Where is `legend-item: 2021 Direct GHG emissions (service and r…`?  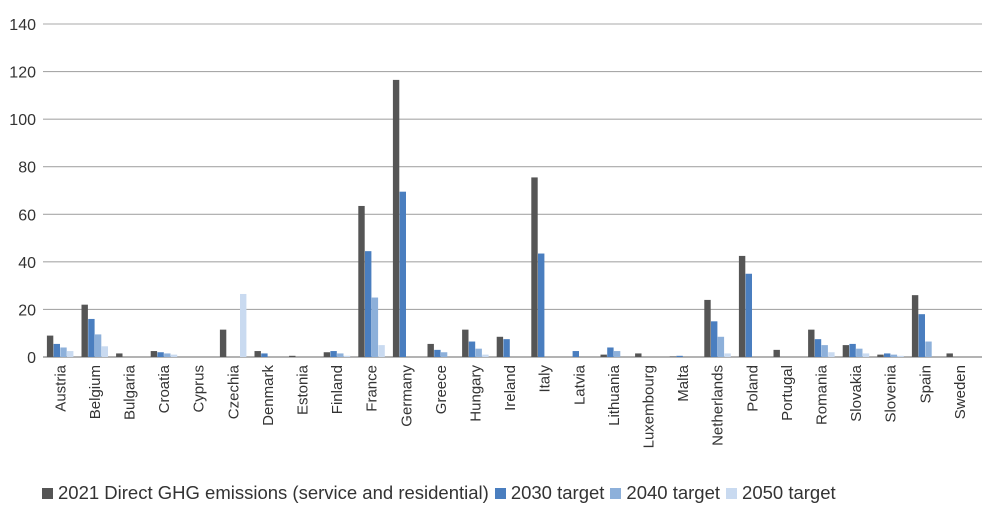 legend-item: 2021 Direct GHG emissions (service and r… is located at coordinates (265, 493).